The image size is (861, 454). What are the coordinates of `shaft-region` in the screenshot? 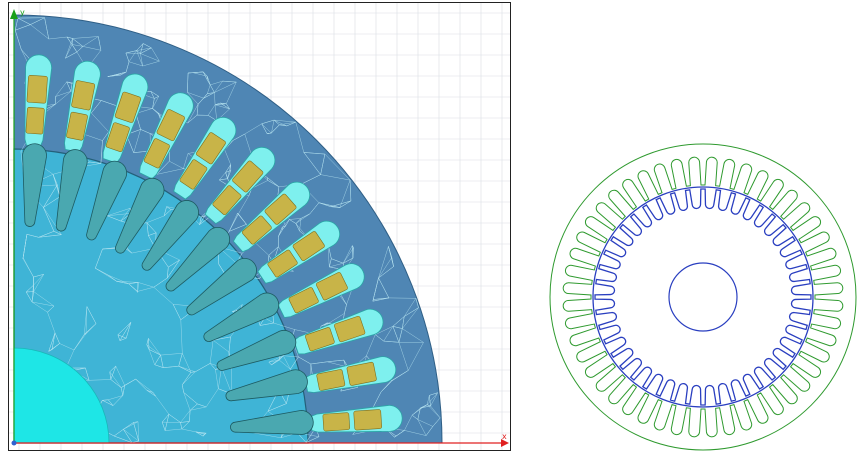 It's located at (61, 395).